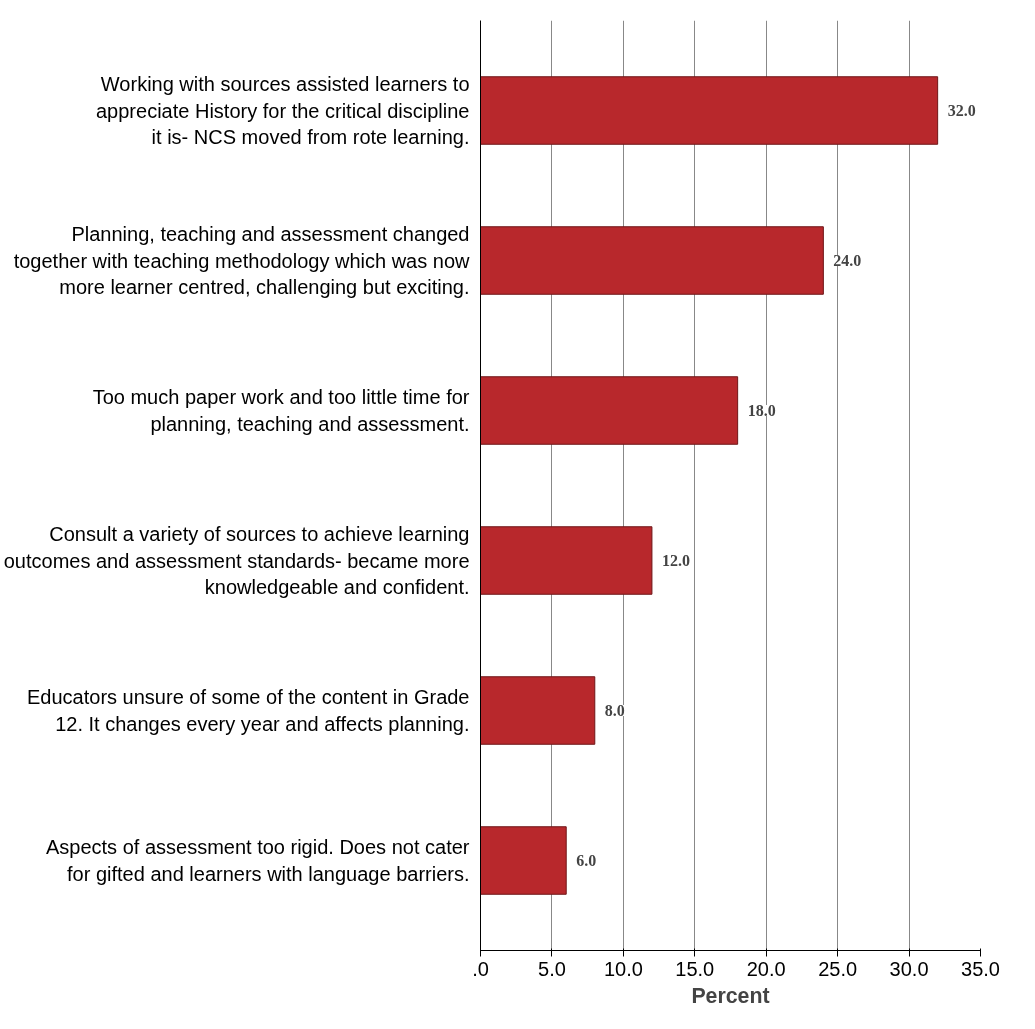 This screenshot has width=1035, height=1029. I want to click on data-label: 24.0, so click(847, 260).